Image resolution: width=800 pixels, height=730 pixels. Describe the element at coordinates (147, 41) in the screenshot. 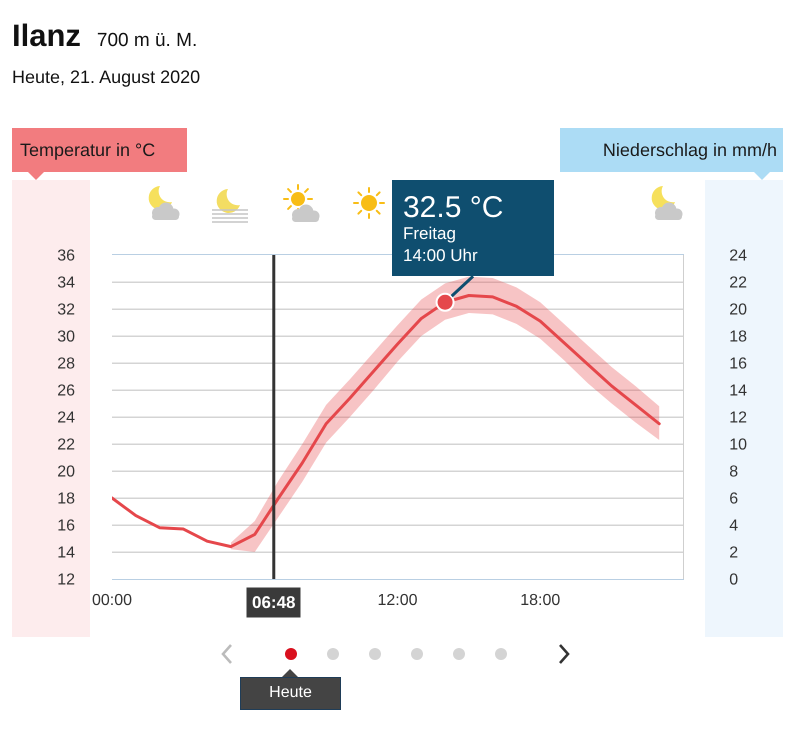

I see `chart-subtitle: 700 m ü. M.` at that location.